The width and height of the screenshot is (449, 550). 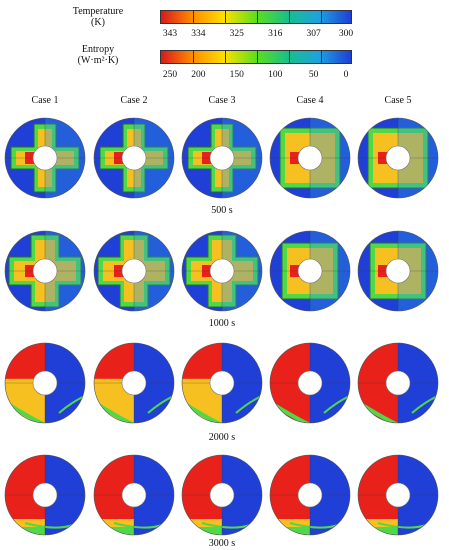 I want to click on time-label-500: 500 s, so click(x=222, y=210).